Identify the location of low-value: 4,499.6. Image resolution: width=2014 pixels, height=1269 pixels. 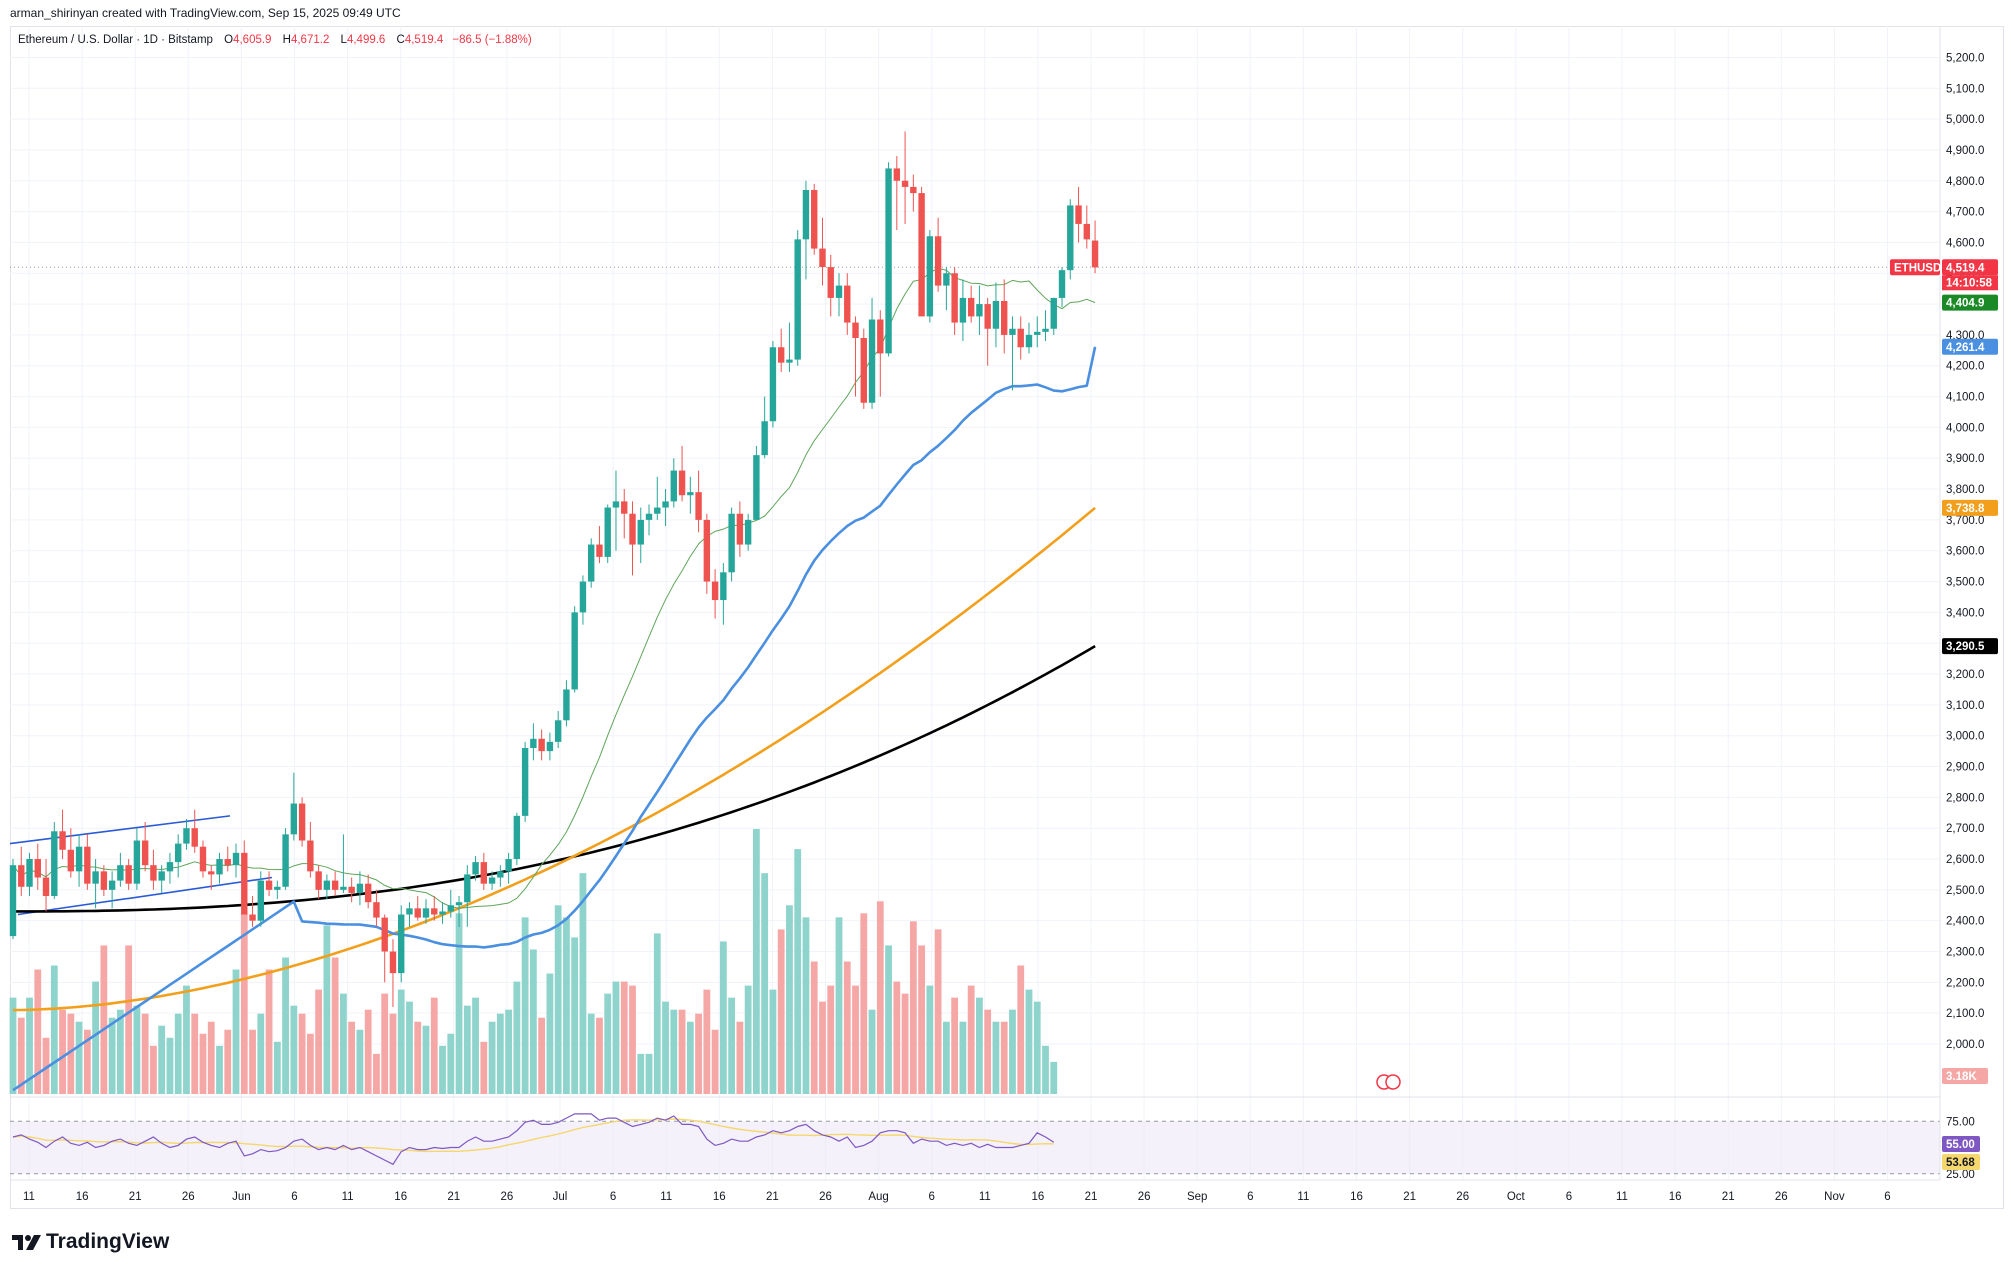
(366, 40).